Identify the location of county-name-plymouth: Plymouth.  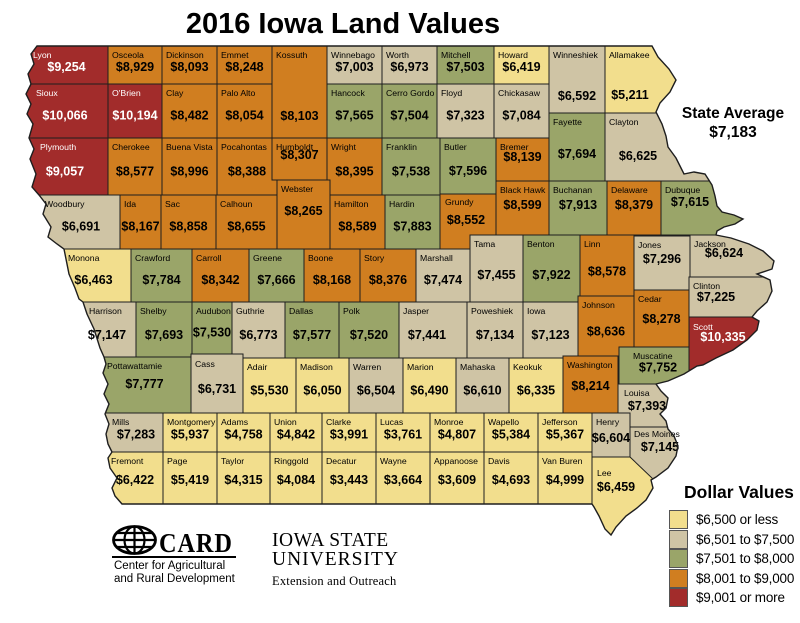
(58, 147).